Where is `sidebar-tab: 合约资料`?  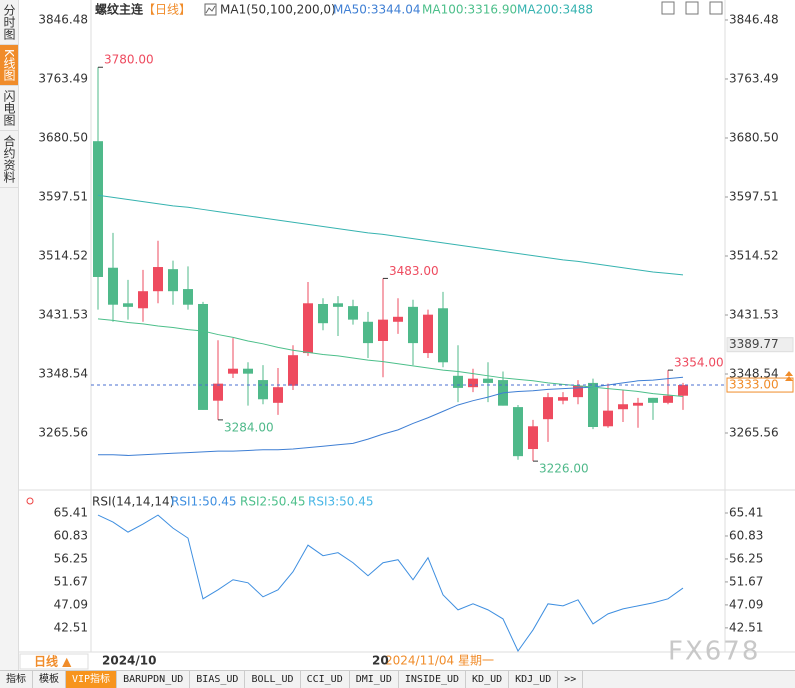 sidebar-tab: 合约资料 is located at coordinates (9, 159).